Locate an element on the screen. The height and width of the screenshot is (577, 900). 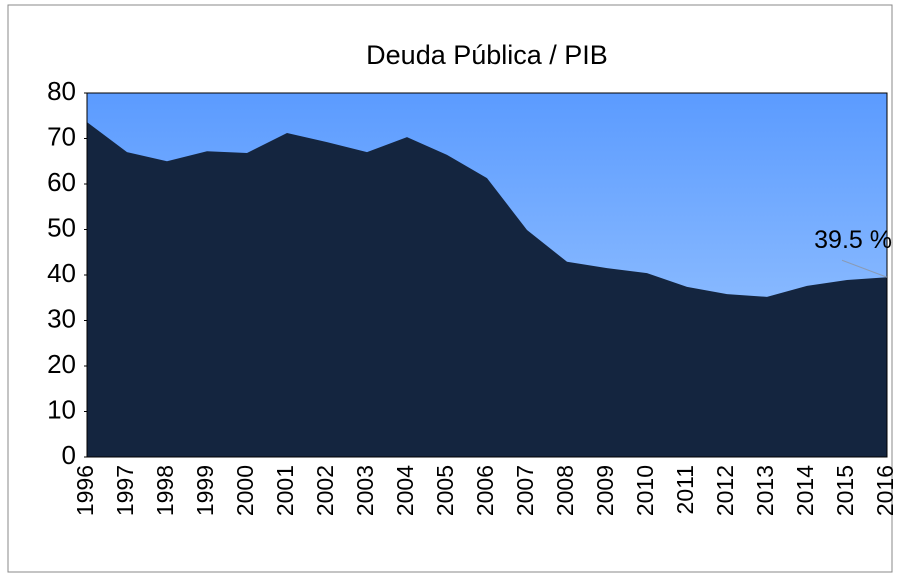
x-tick-label: 2011 is located at coordinates (685, 489).